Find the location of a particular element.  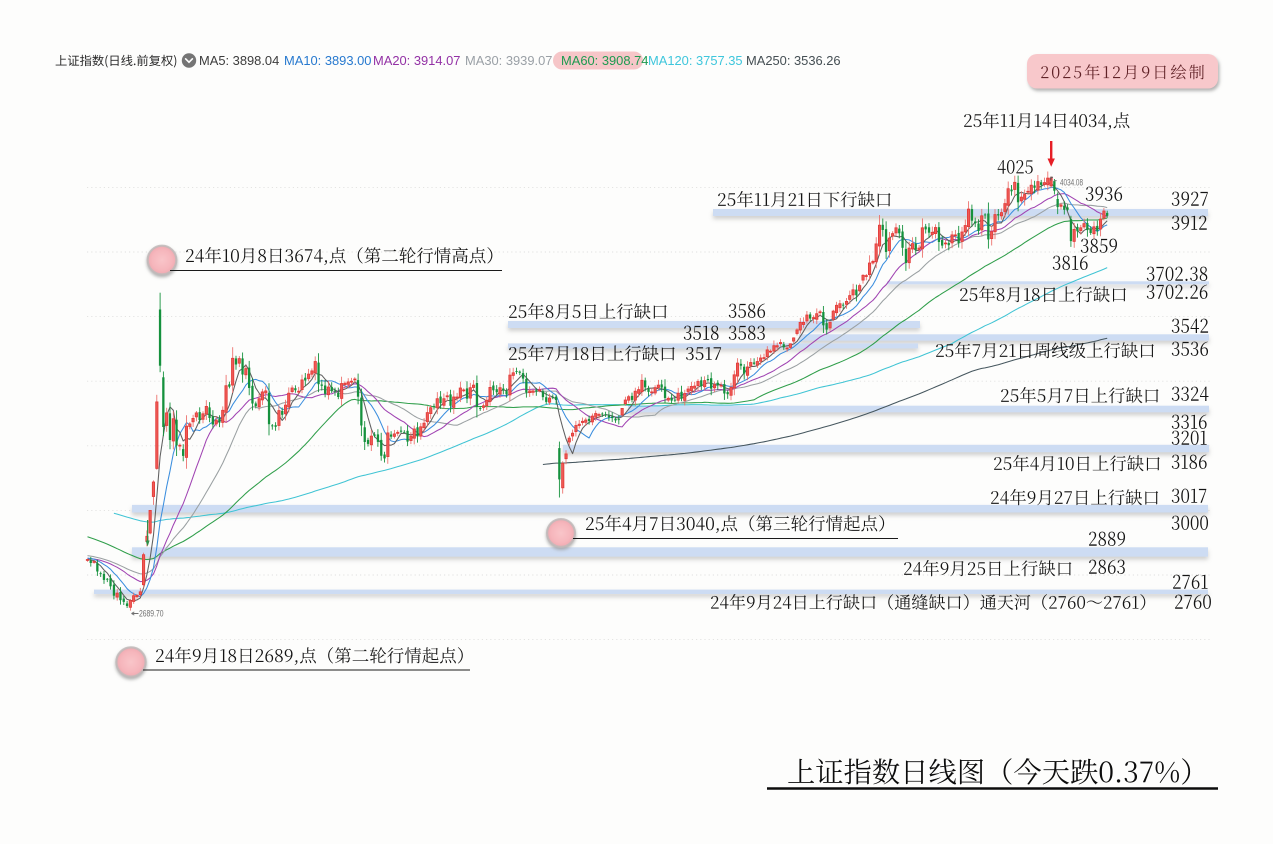

svg-text: MA20: 3914.07 is located at coordinates (416, 60).